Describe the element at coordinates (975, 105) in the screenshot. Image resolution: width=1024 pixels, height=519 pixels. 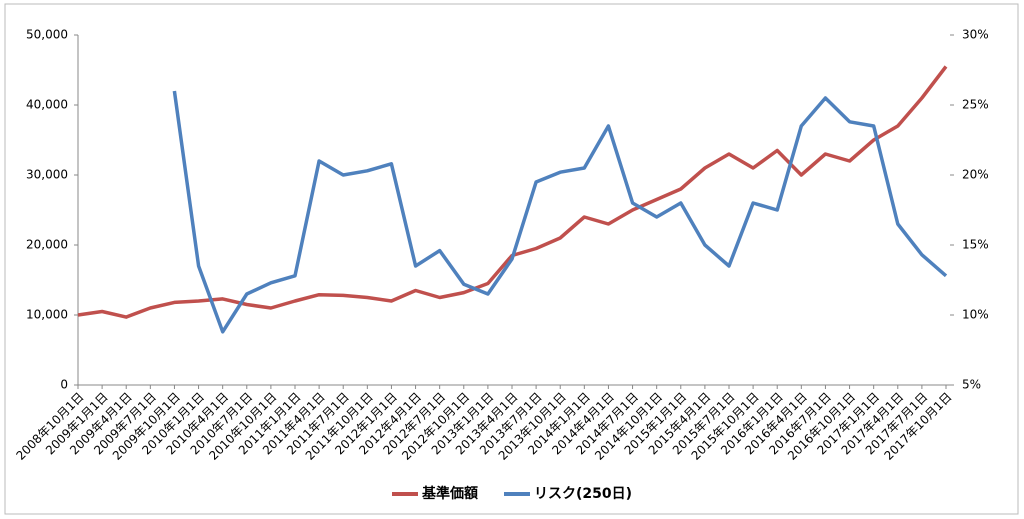
I see `y2-tick-label: 25%` at that location.